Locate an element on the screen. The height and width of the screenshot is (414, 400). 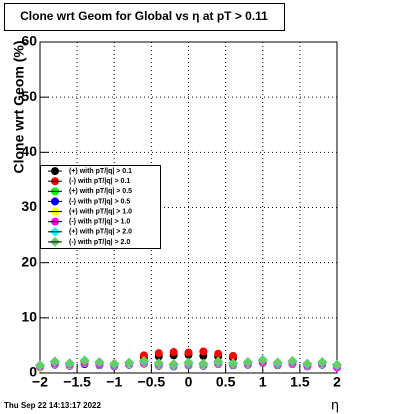
y-tick-label: 50 is located at coordinates (29, 96).